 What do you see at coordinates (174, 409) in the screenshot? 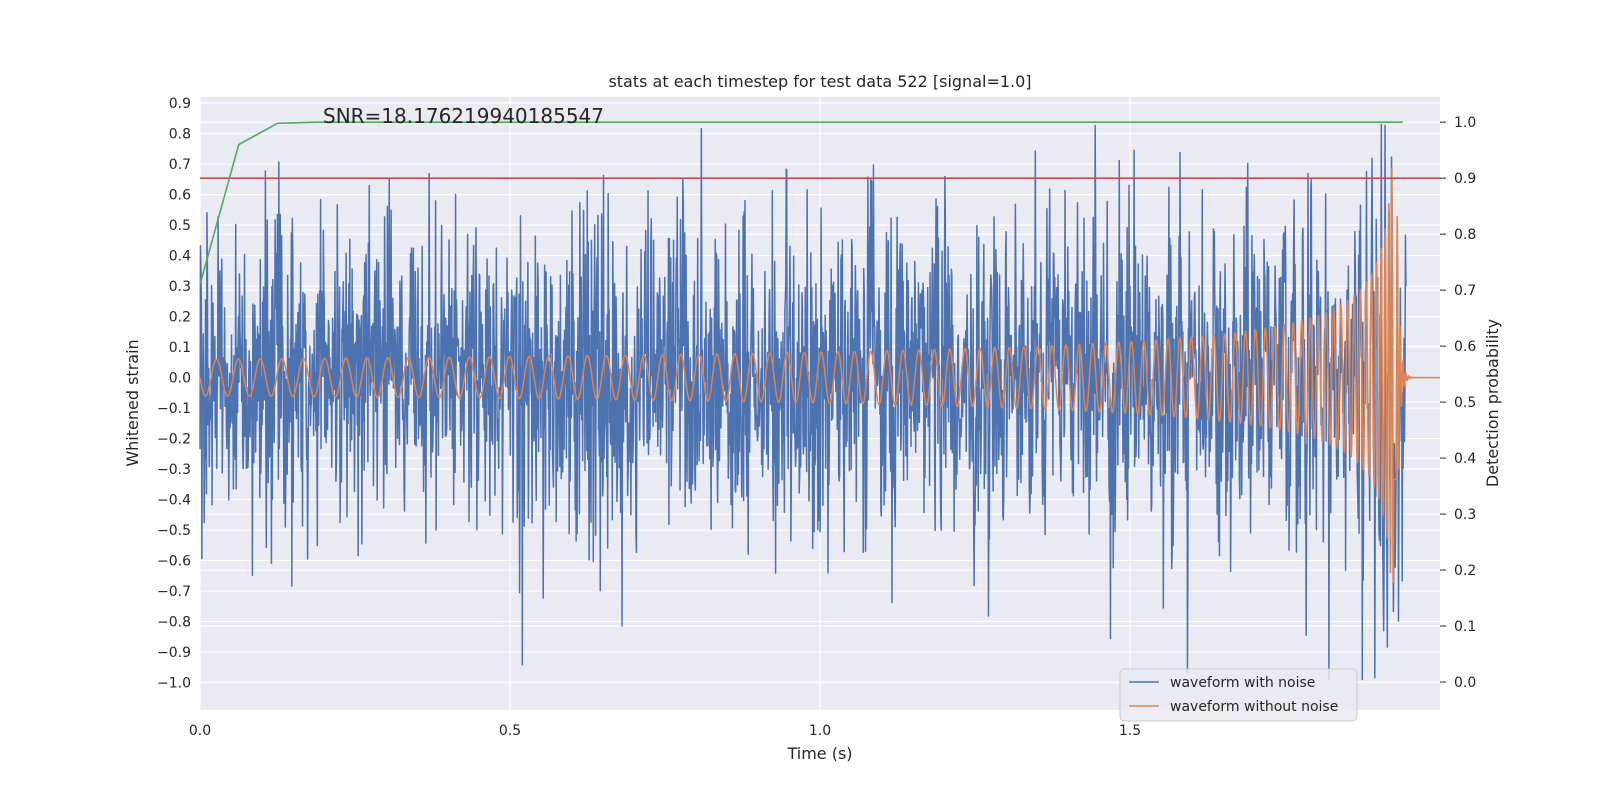
I see `y-left-tick-label: −0.1` at bounding box center [174, 409].